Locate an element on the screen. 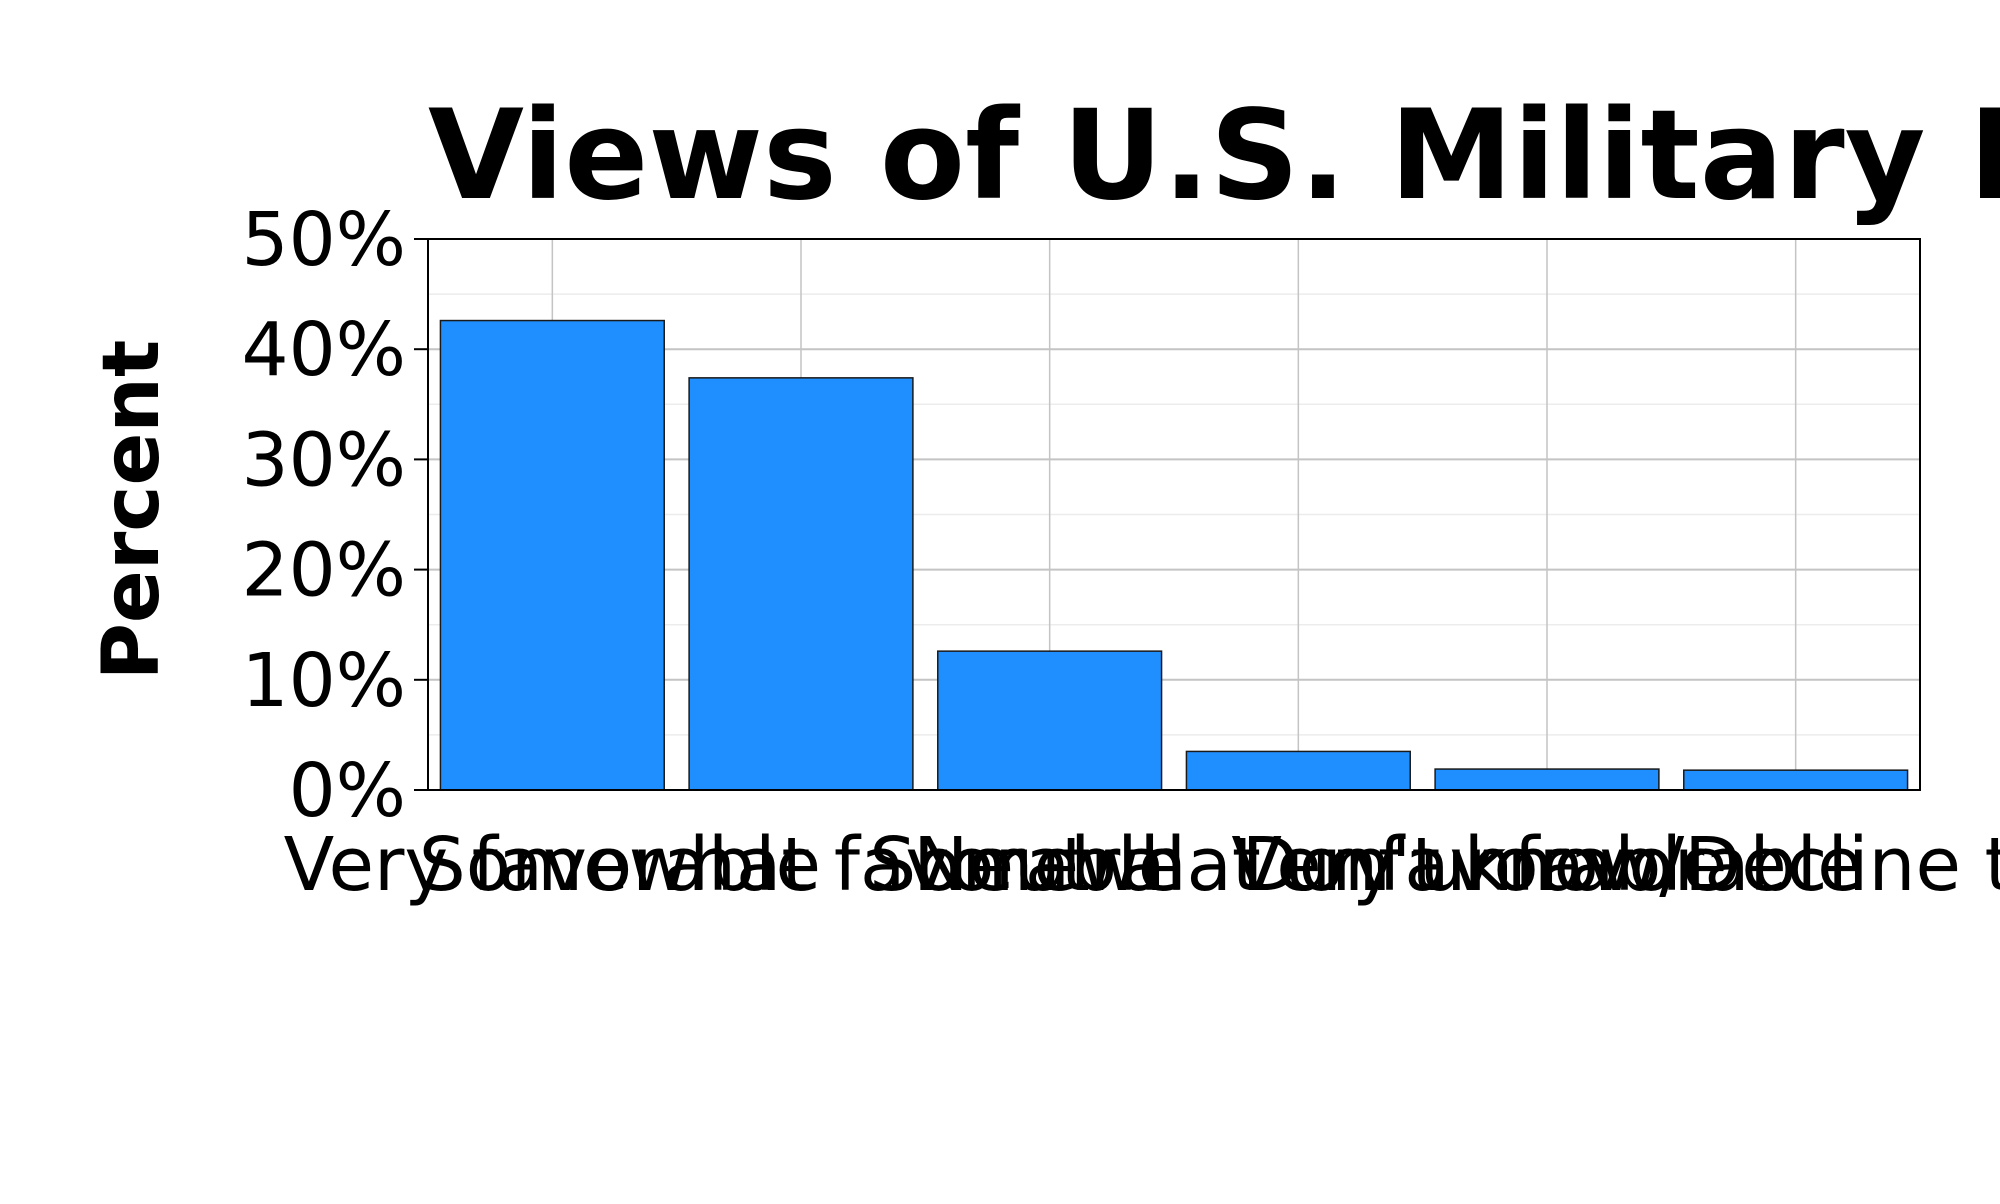  chart-title: Views of U.S. Military Personnel is located at coordinates (1214, 156).